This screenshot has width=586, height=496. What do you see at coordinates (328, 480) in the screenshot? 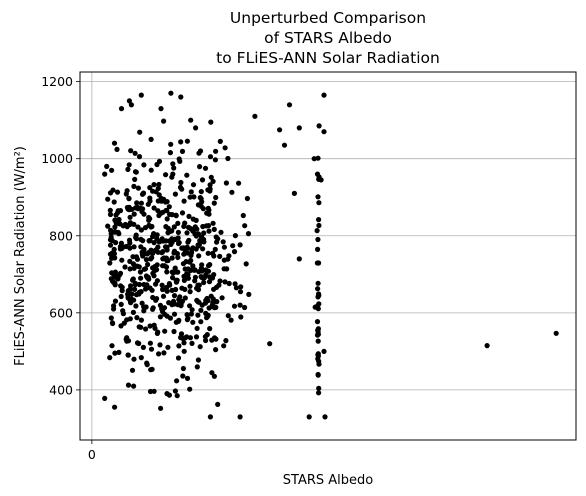
I see `x-axis-label: STARS Albedo` at bounding box center [328, 480].